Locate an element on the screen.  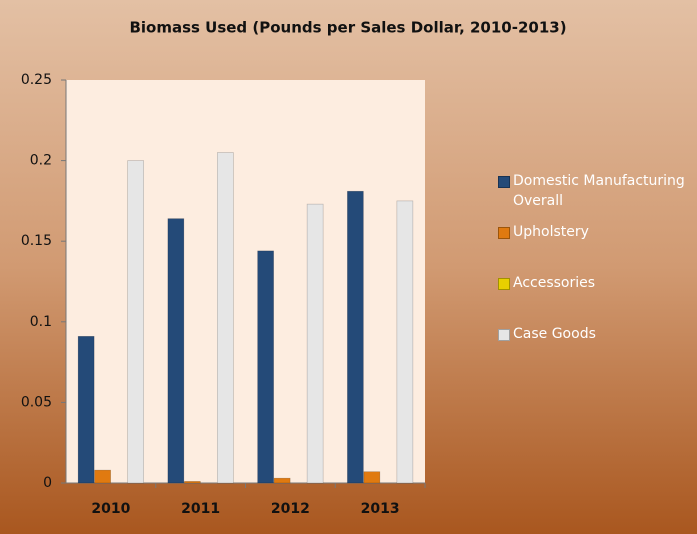
legend-item: Upholstery is located at coordinates (593, 247).